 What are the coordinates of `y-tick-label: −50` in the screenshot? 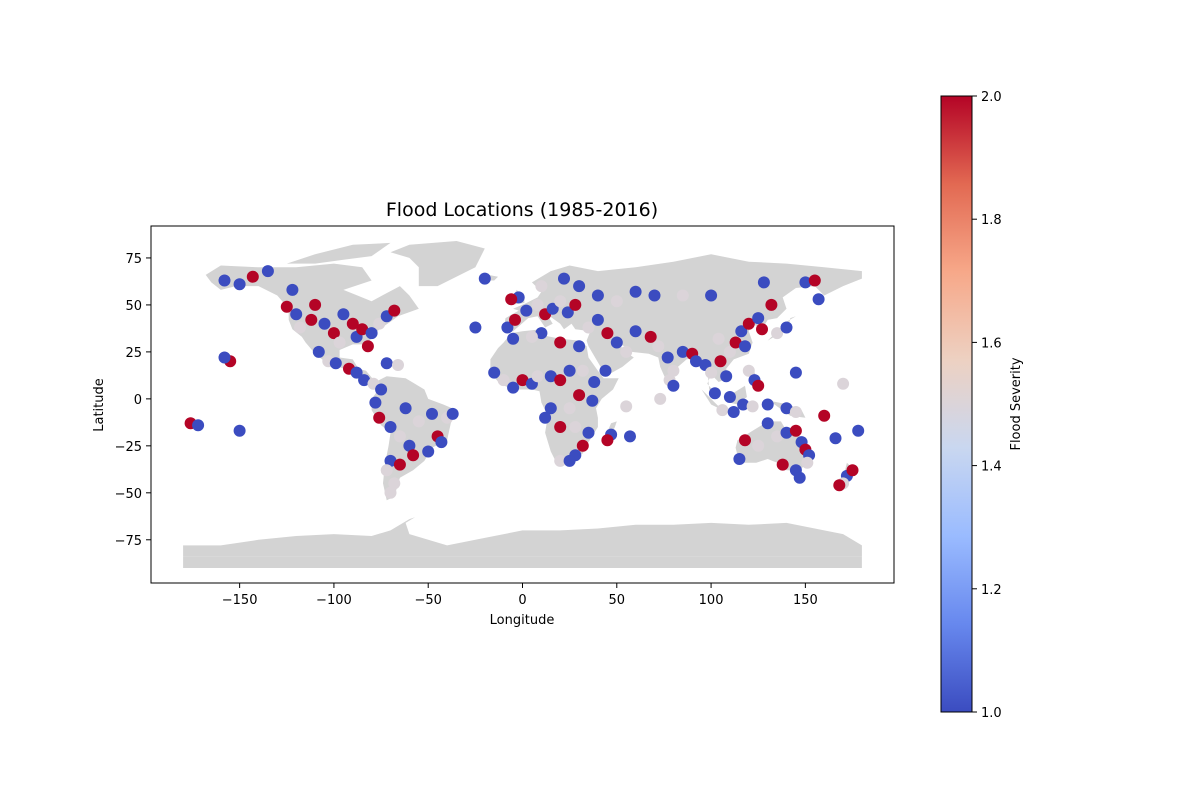 It's located at (128, 494).